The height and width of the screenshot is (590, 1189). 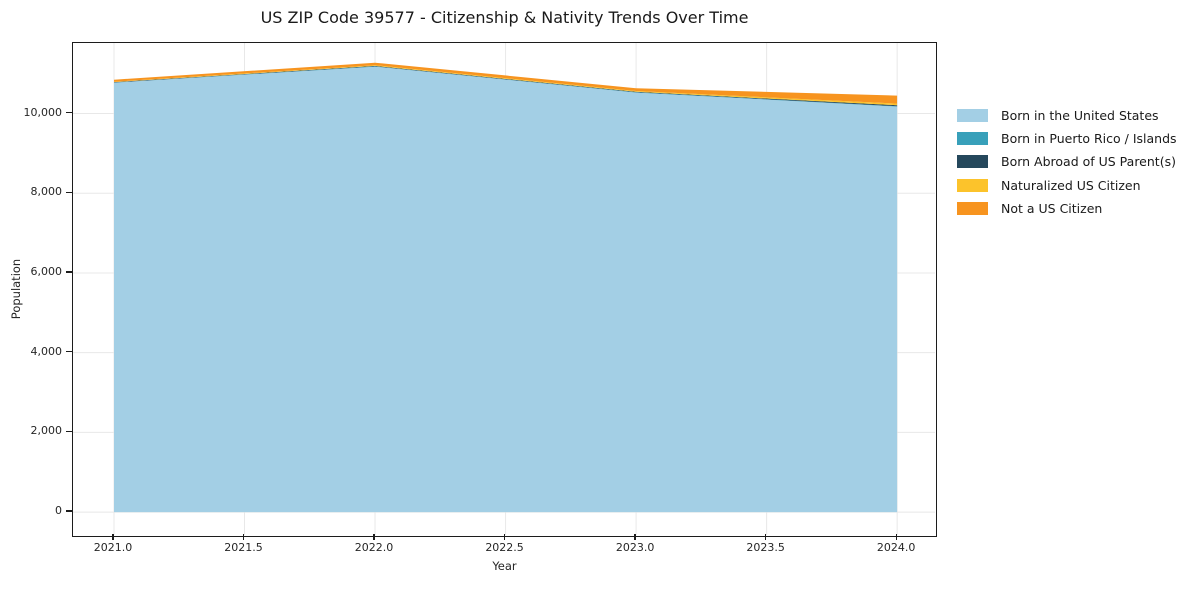 What do you see at coordinates (113, 547) in the screenshot?
I see `x-tick-label: 2021.0` at bounding box center [113, 547].